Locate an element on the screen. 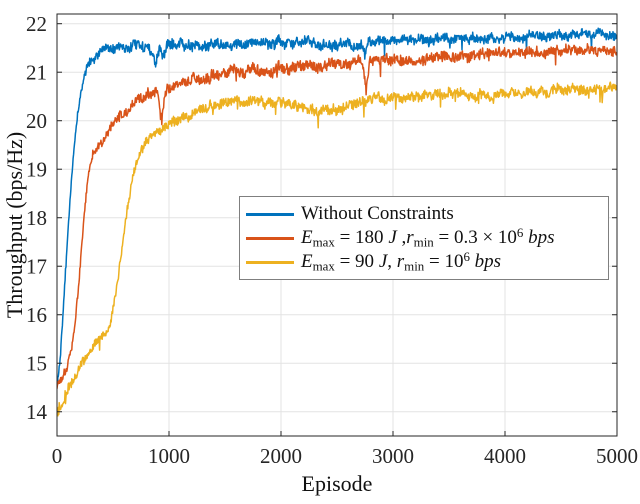 Image resolution: width=640 pixels, height=504 pixels. x-tick-label: 1000 is located at coordinates (169, 456).